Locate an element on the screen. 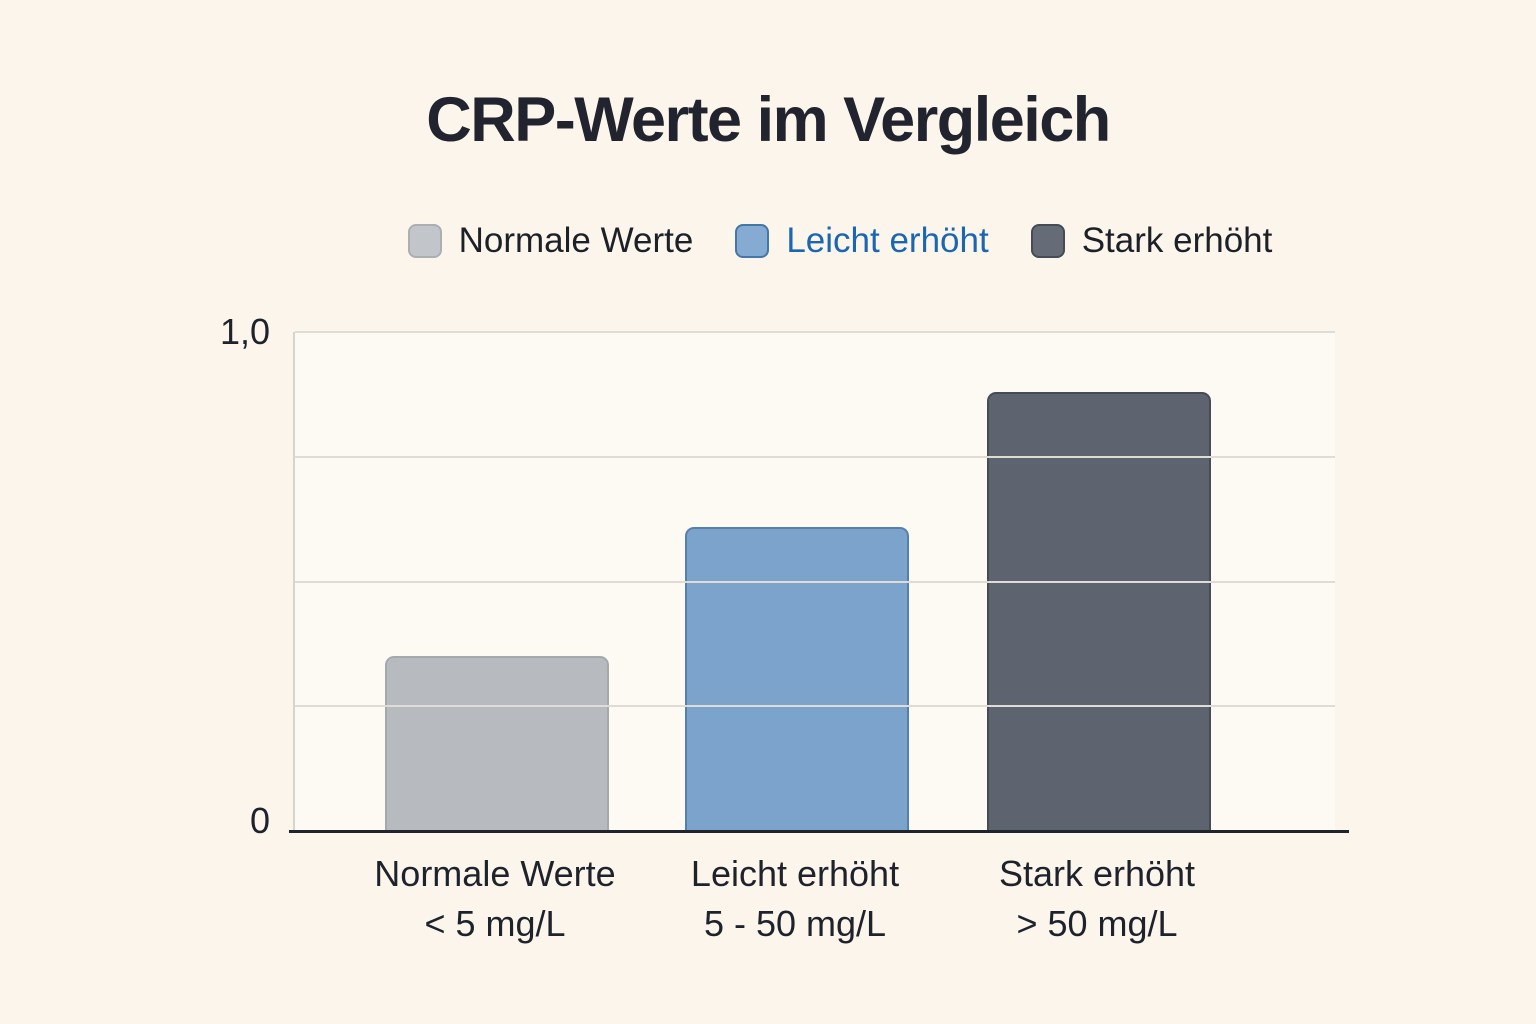  legend: Normale Werte Leicht erhöht Stark erhöht is located at coordinates (804, 241).